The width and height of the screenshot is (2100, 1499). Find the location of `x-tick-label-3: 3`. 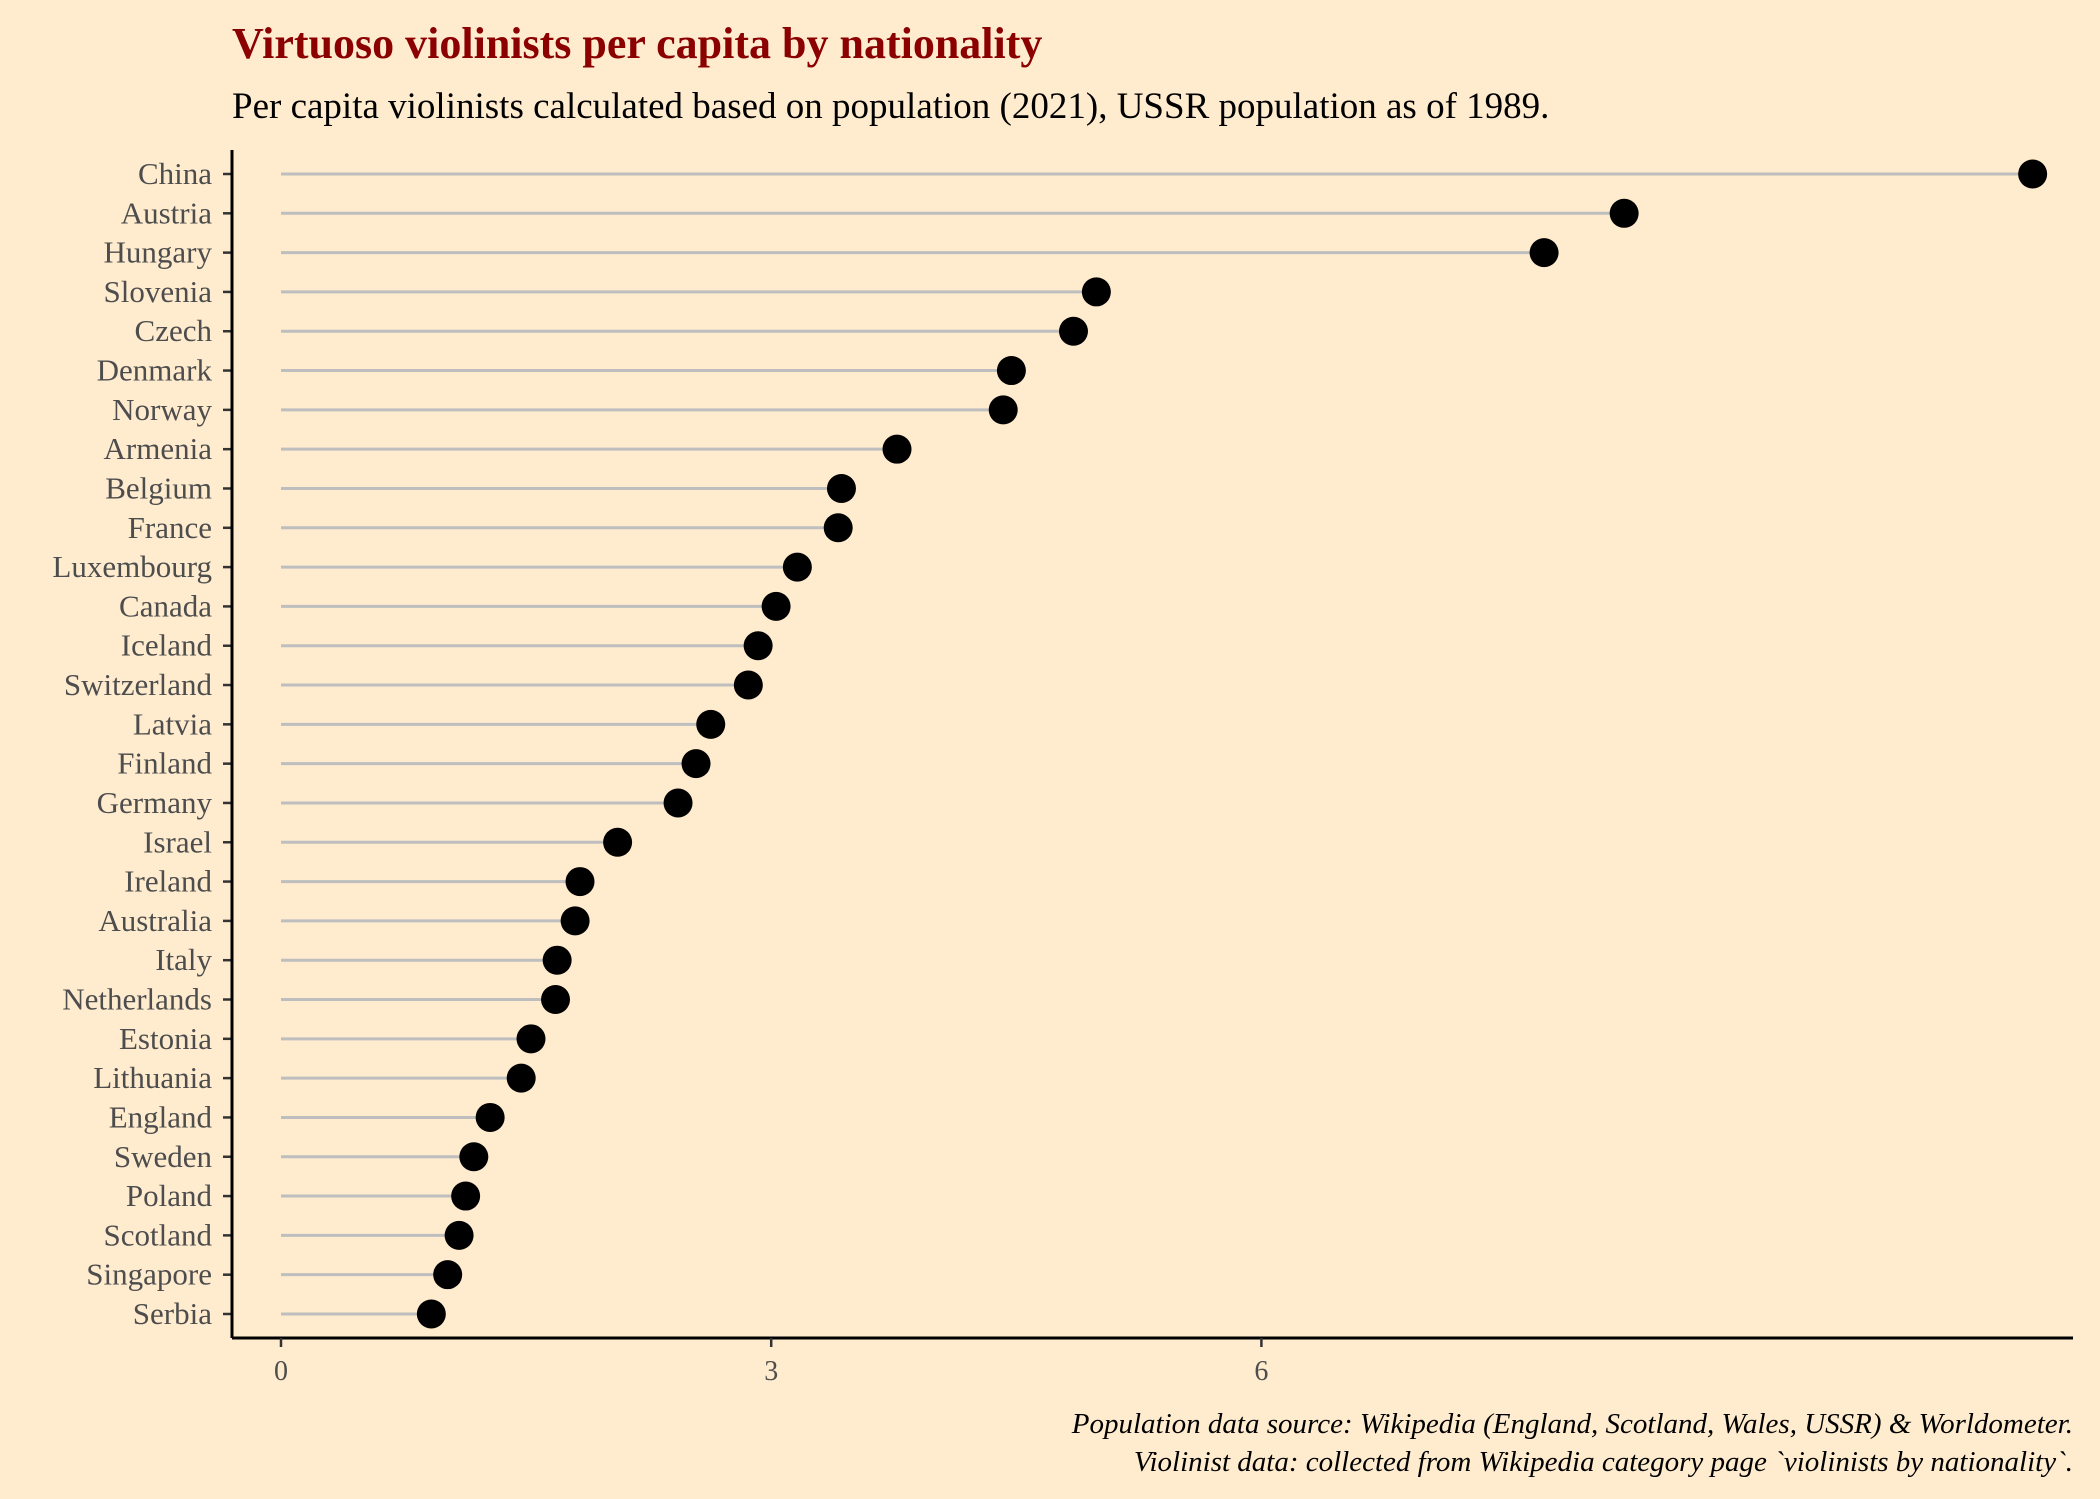

x-tick-label-3: 3 is located at coordinates (771, 1371).